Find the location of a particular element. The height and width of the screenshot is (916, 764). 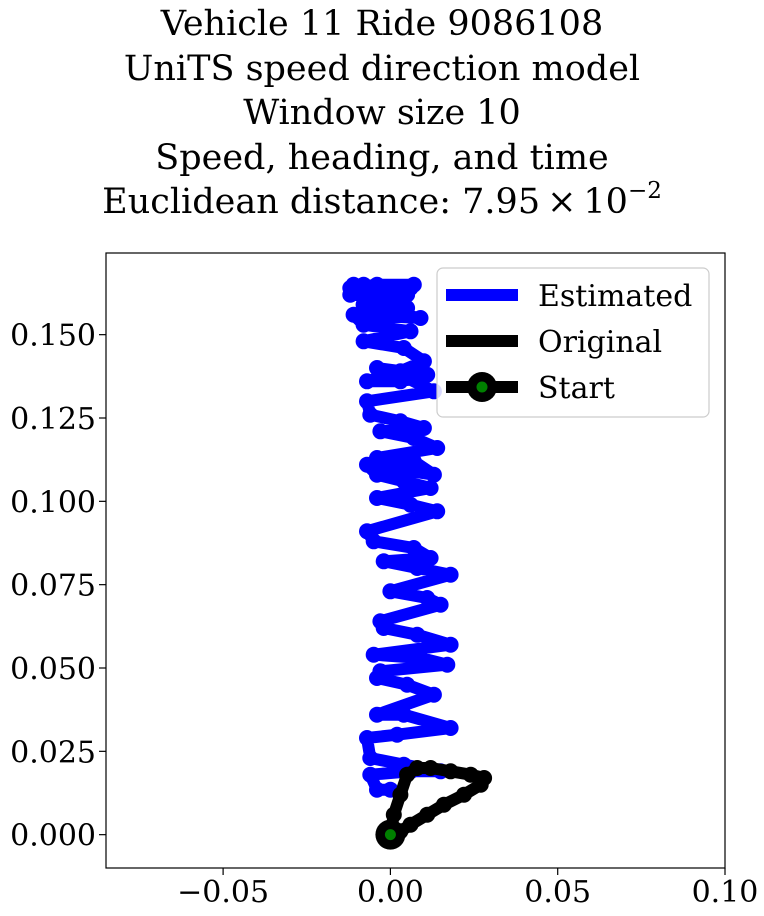

title-line-5-exponent: −2 is located at coordinates (644, 191).